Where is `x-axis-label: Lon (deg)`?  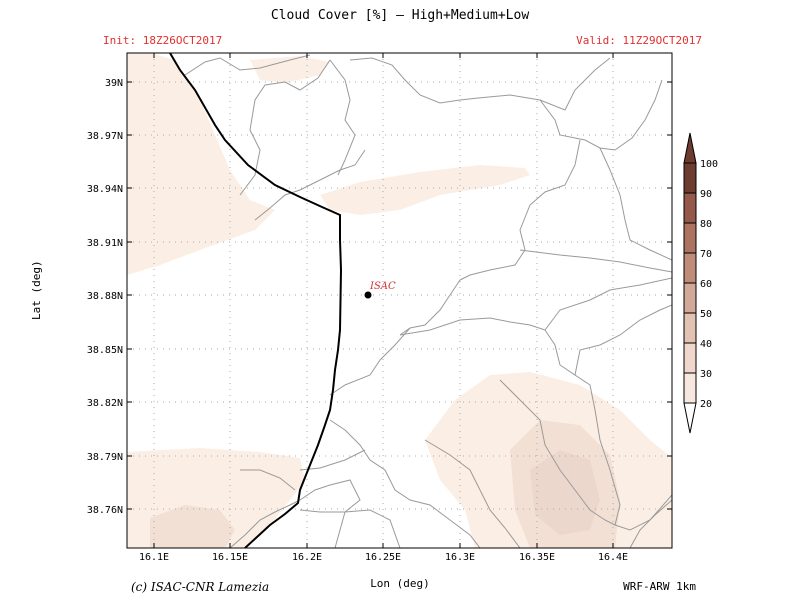 x-axis-label: Lon (deg) is located at coordinates (400, 583).